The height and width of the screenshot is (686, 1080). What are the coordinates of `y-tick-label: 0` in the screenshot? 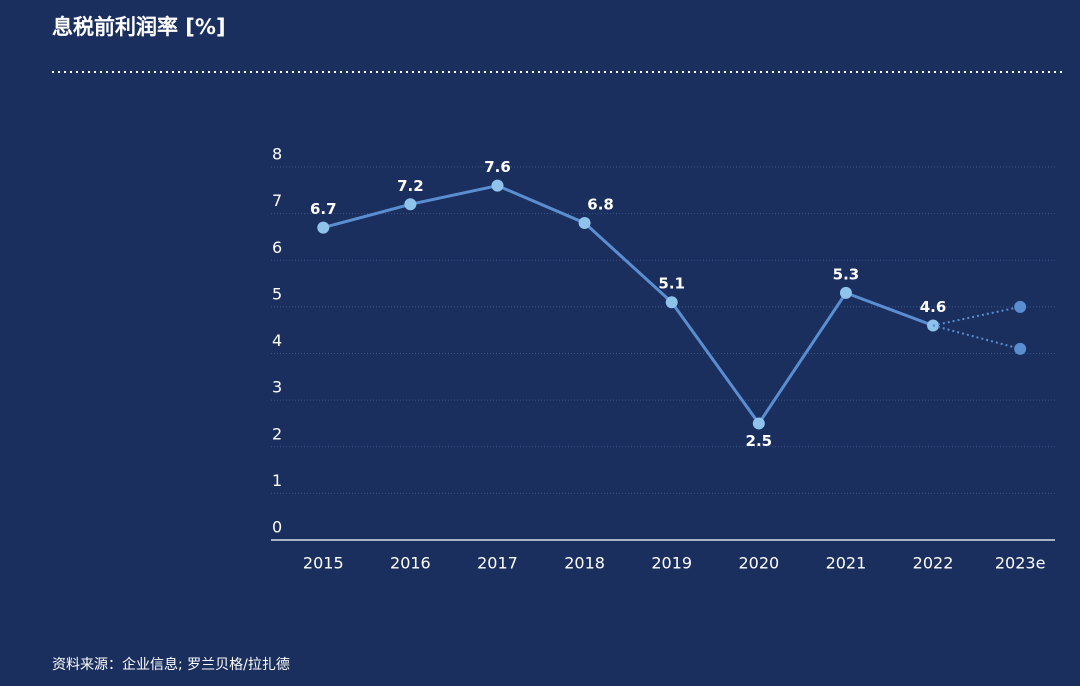 It's located at (277, 527).